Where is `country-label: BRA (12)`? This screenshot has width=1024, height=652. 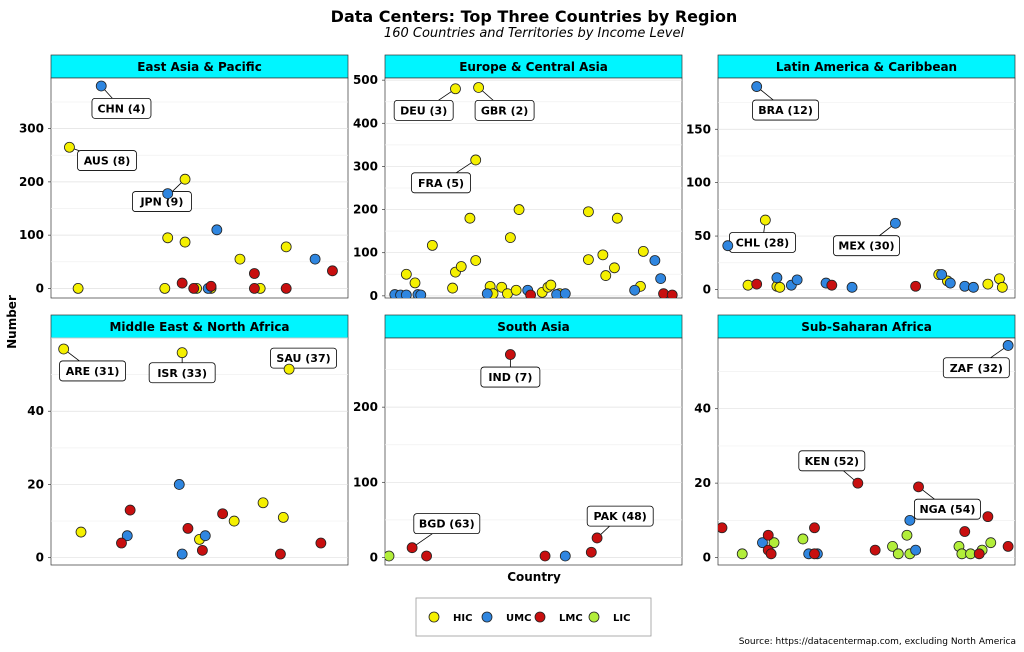
country-label: BRA (12) is located at coordinates (785, 110).